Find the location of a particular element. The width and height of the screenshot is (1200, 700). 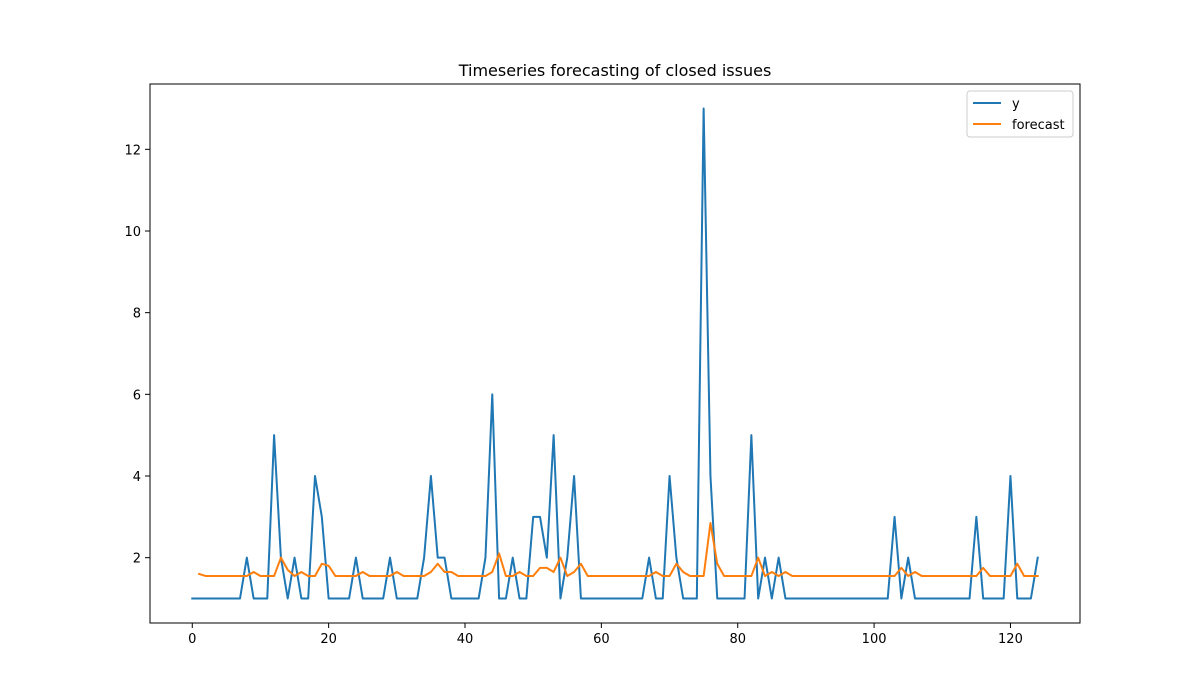

series-line-forecast is located at coordinates (618, 549).